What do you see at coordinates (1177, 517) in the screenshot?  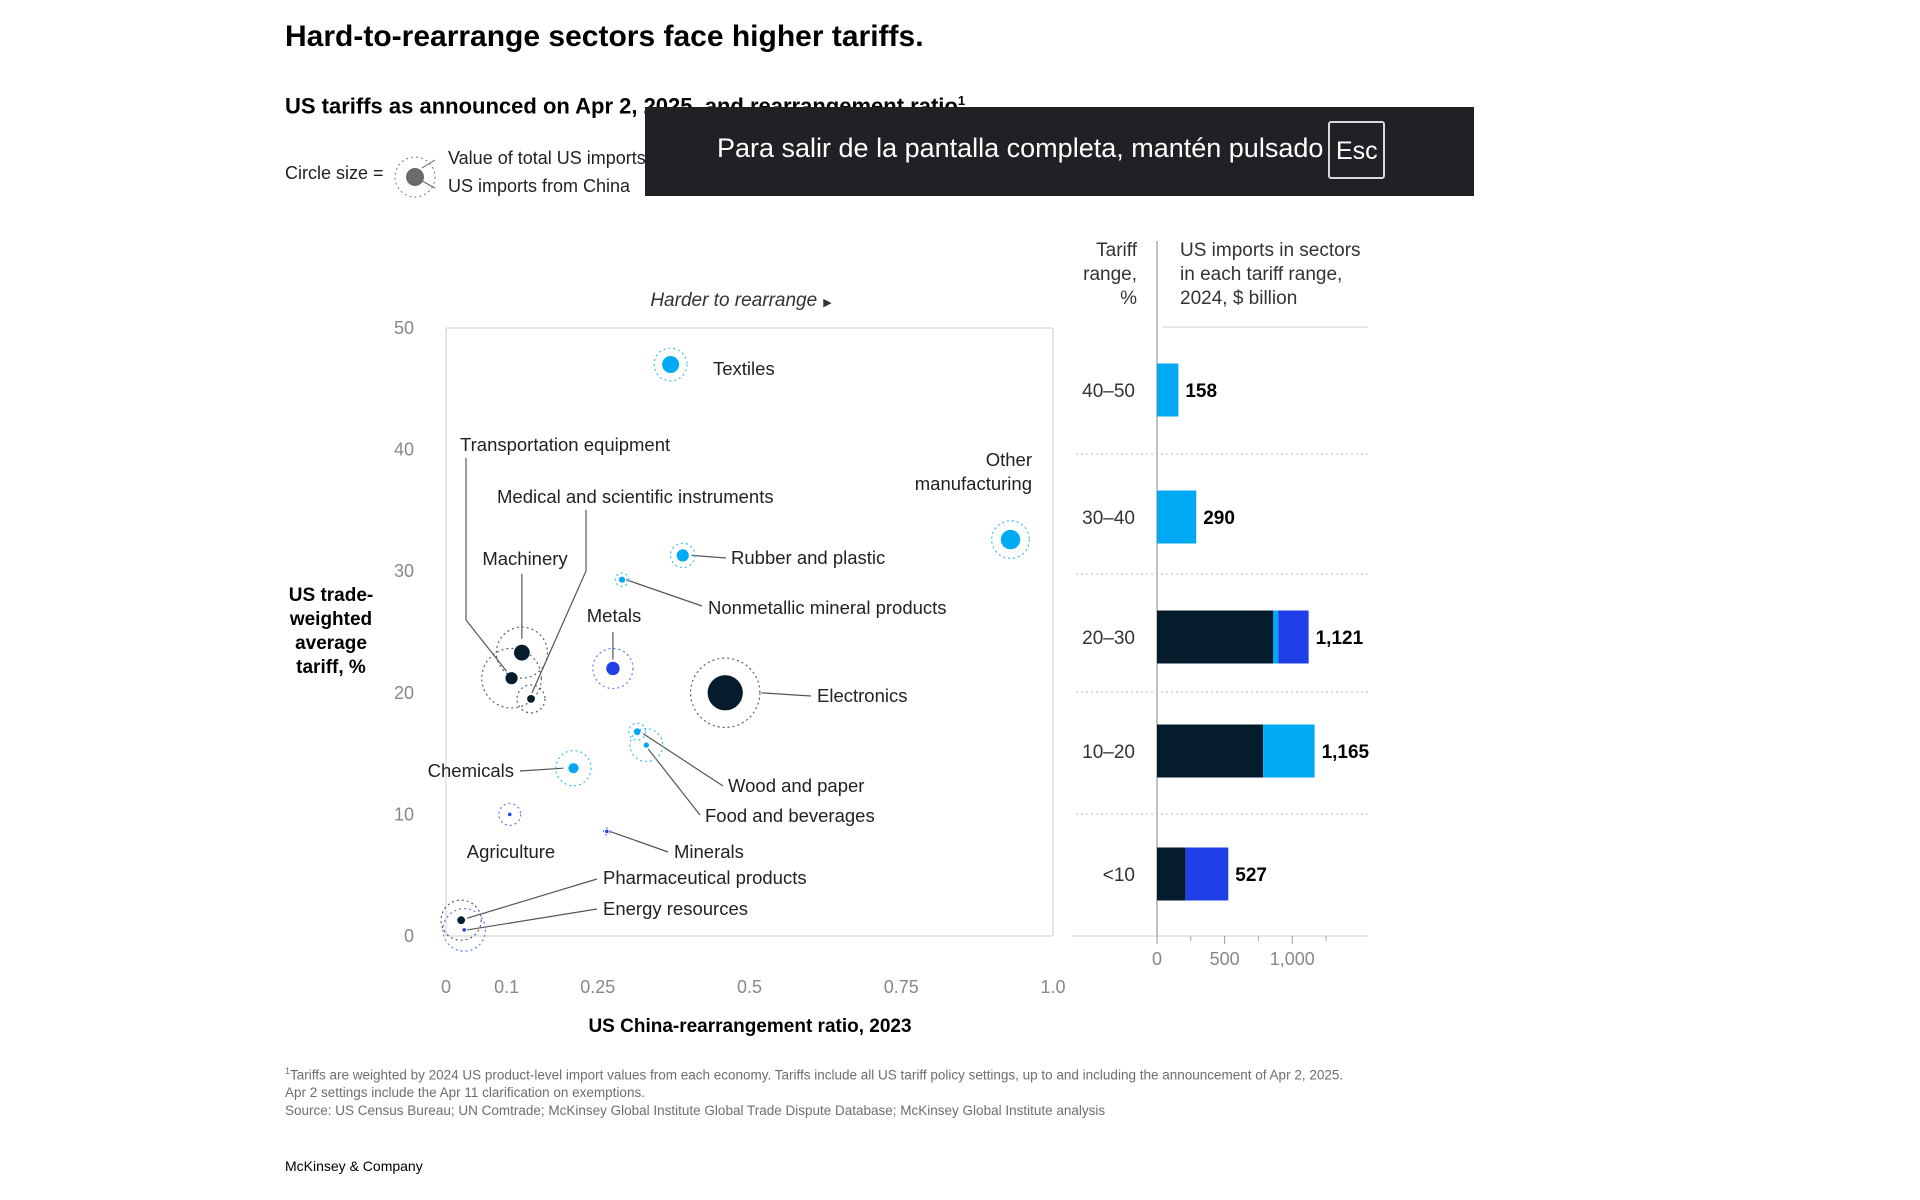 I see `bar-segment-30-40-cyan` at bounding box center [1177, 517].